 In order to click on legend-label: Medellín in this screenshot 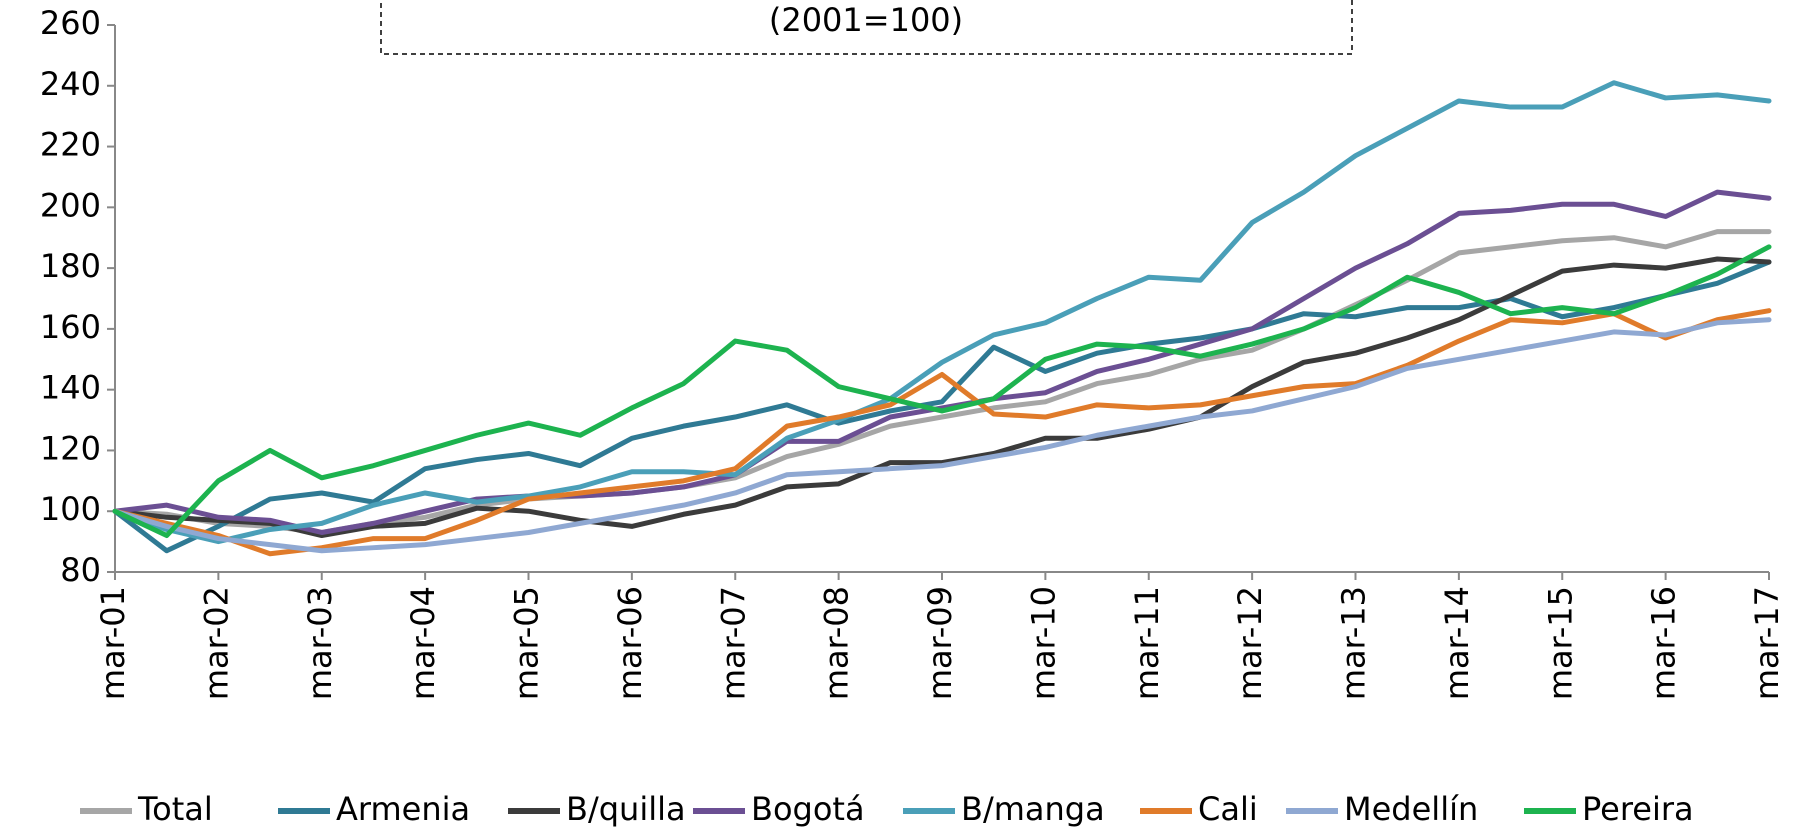, I will do `click(1411, 809)`.